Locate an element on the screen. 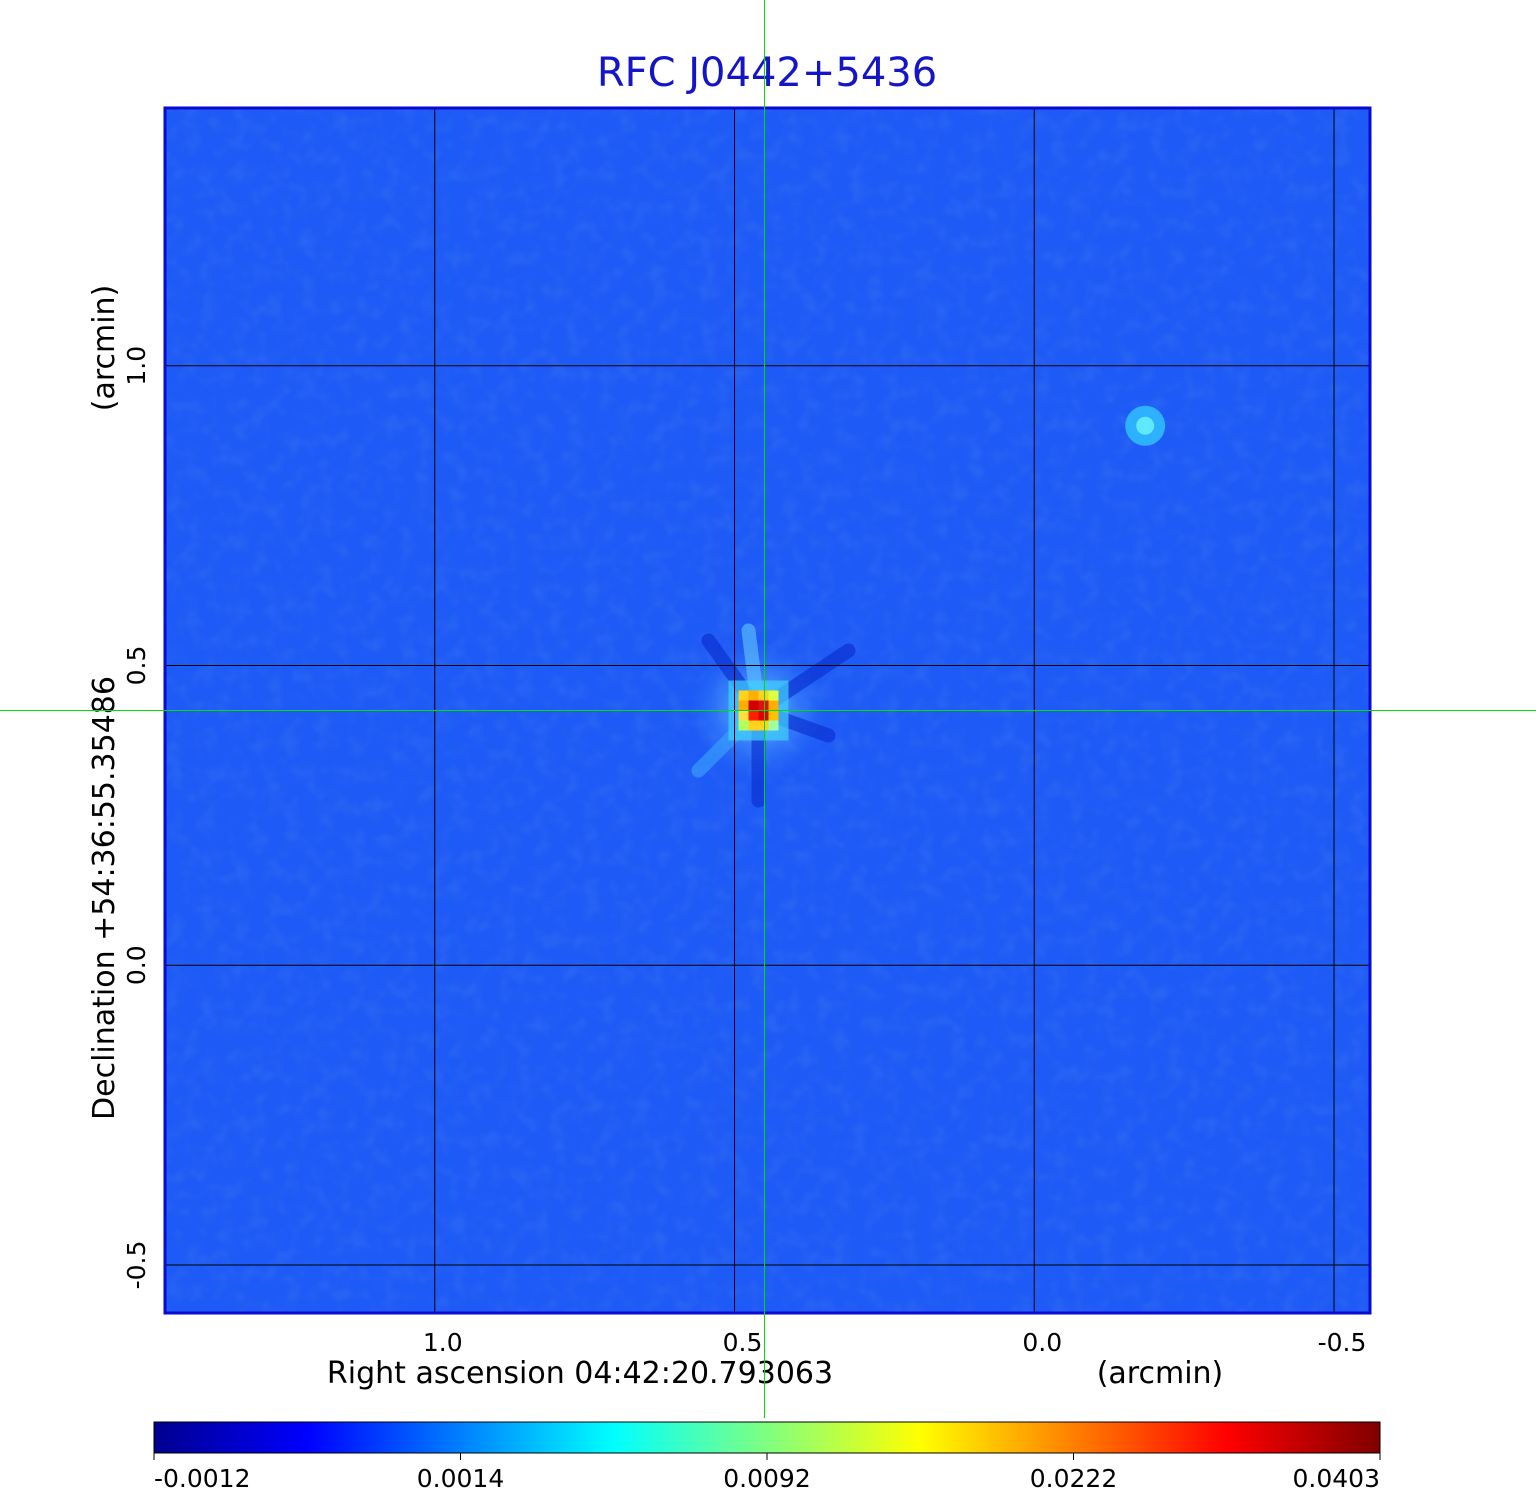 Image resolution: width=1536 pixels, height=1511 pixels. colorbar is located at coordinates (767, 1437).